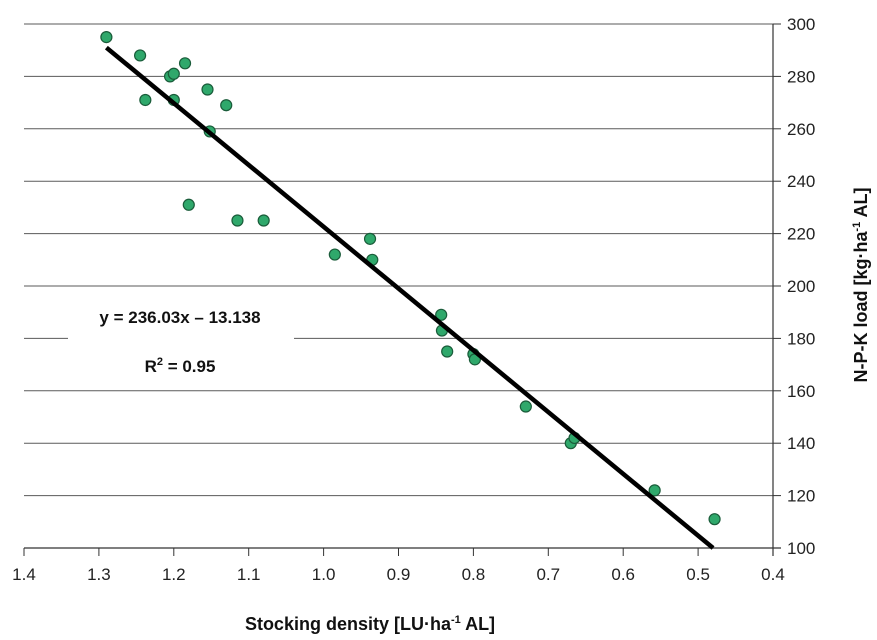 This screenshot has width=877, height=640. I want to click on x-tick-label: 1.4, so click(24, 574).